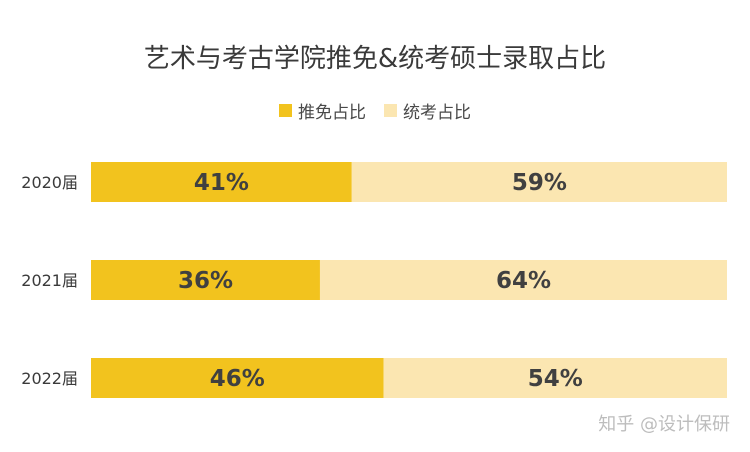 Image resolution: width=750 pixels, height=452 pixels. I want to click on category-label: 2021届, so click(49, 280).